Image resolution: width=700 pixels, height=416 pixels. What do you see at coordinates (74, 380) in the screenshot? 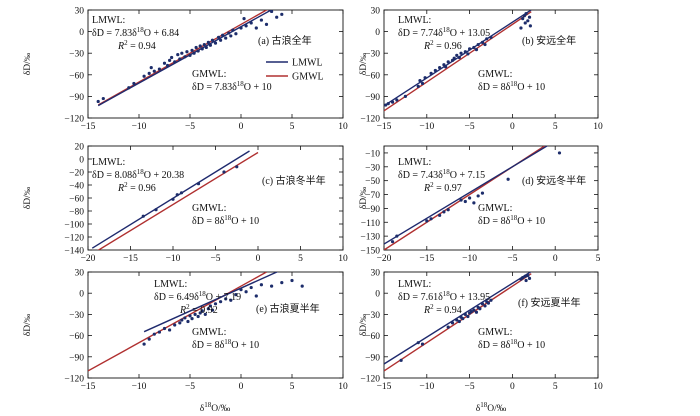
I see `y-tick-label: −120` at bounding box center [74, 380].